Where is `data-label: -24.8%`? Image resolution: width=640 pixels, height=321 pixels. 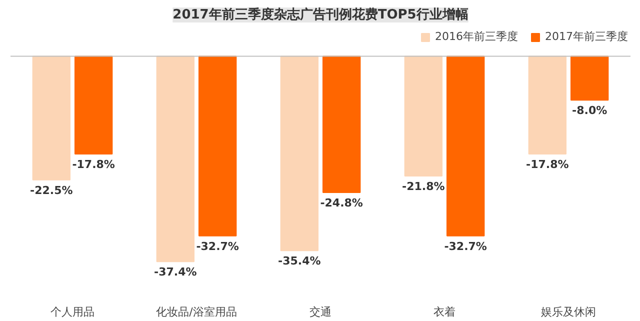 data-label: -24.8% is located at coordinates (341, 203).